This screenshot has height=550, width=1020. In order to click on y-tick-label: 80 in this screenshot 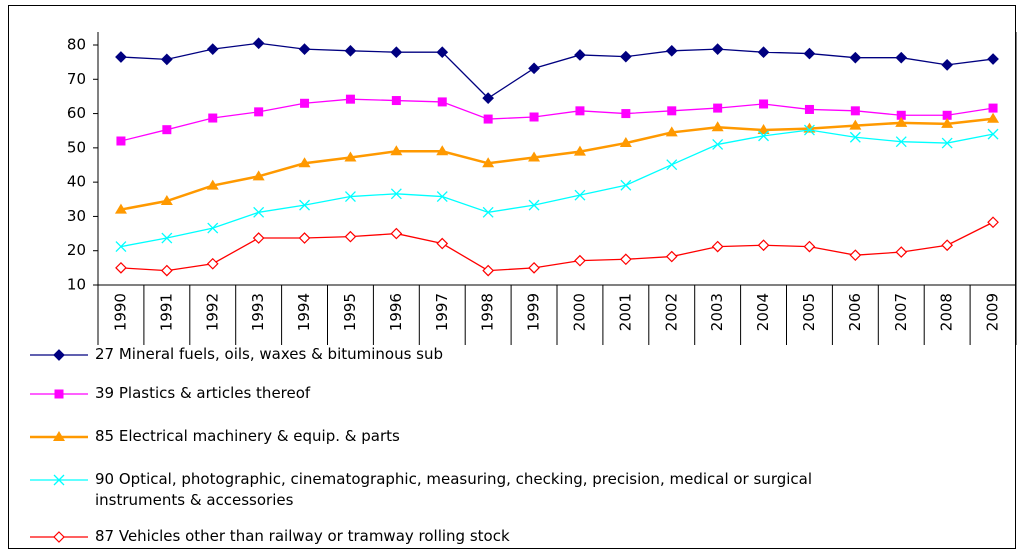, I will do `click(76, 45)`.